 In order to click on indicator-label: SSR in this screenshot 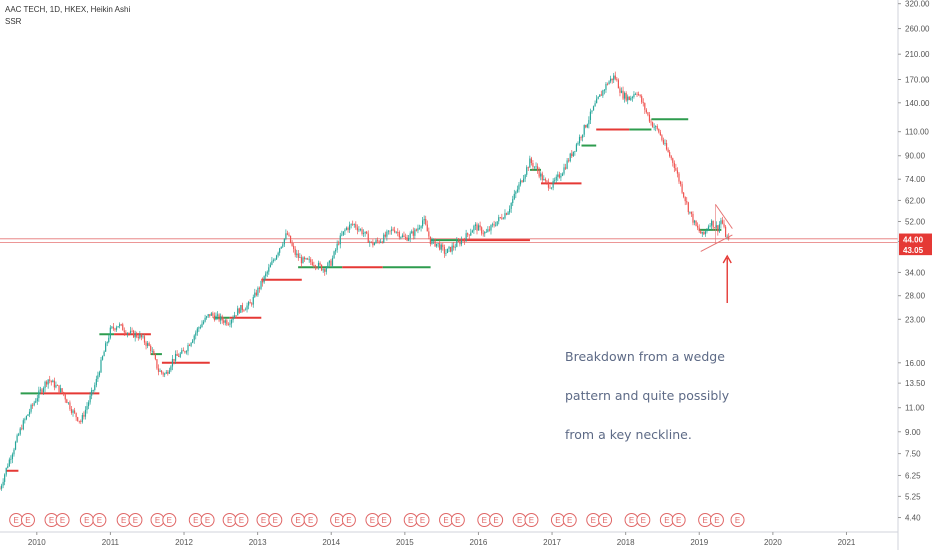, I will do `click(13, 21)`.